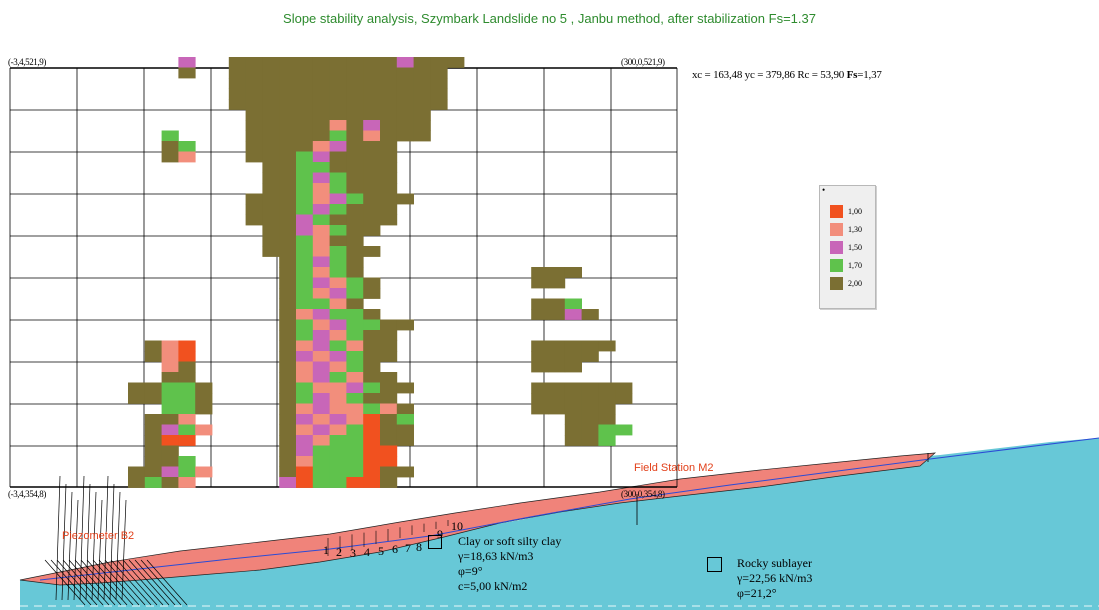  I want to click on slice-boundaries, so click(388, 538).